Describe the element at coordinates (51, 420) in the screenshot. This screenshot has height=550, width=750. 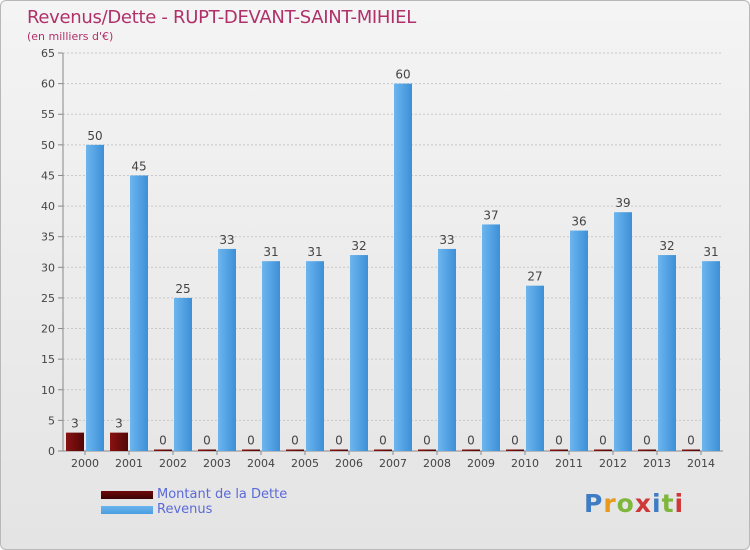
I see `y-tick-label: 5` at that location.